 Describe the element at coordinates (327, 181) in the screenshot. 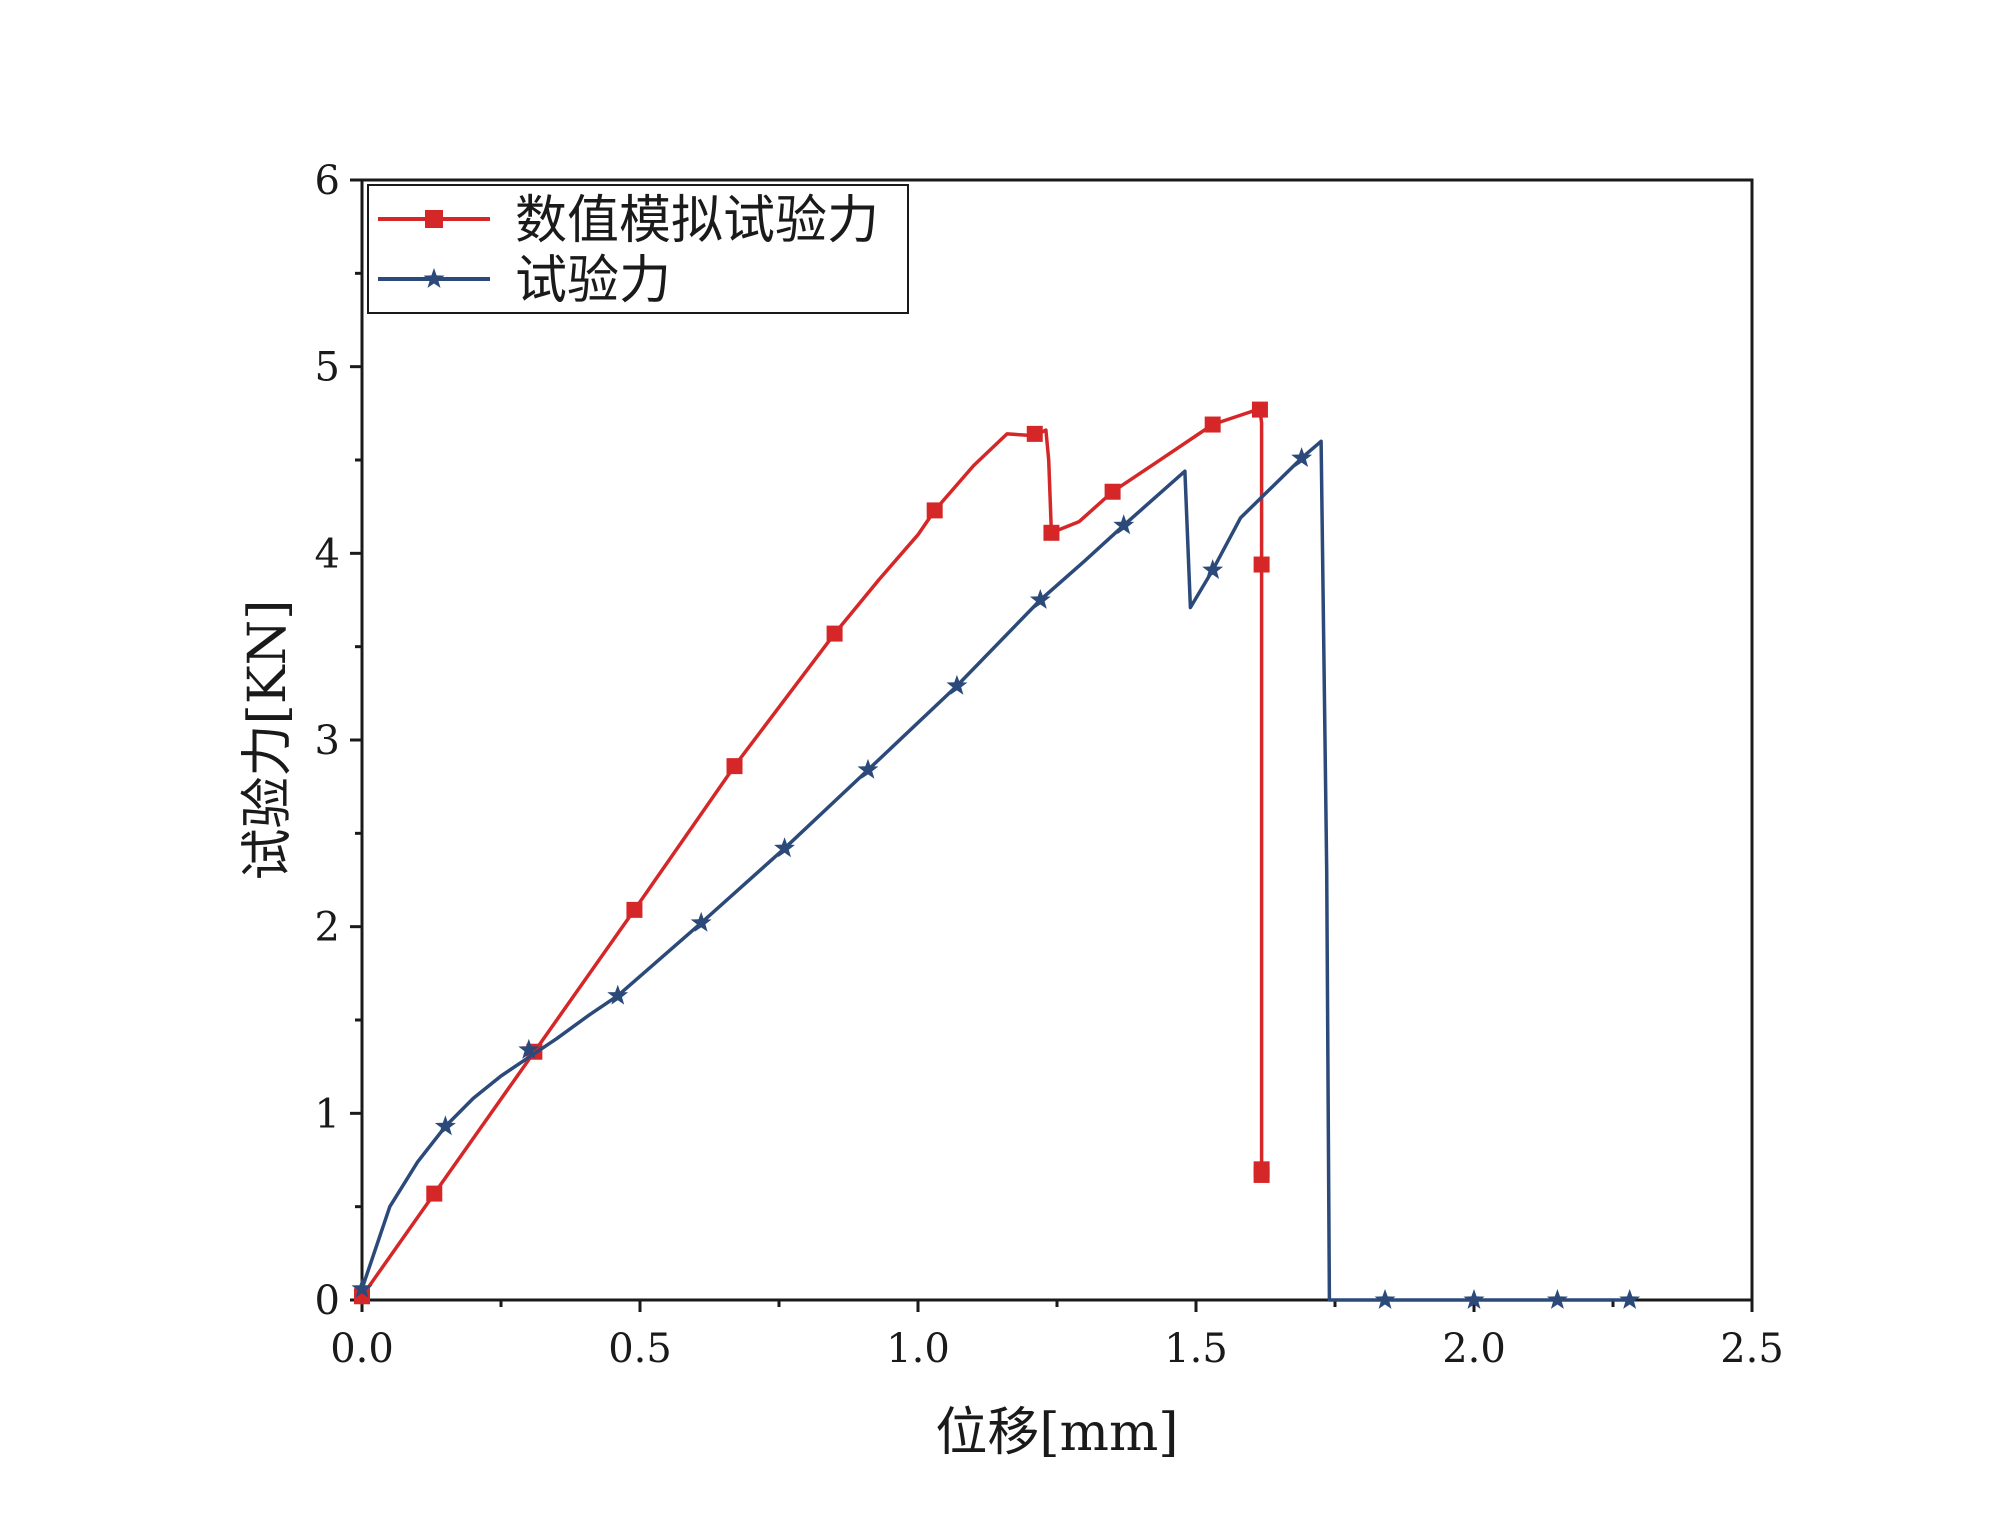

I see `y-tick-label: 6` at that location.